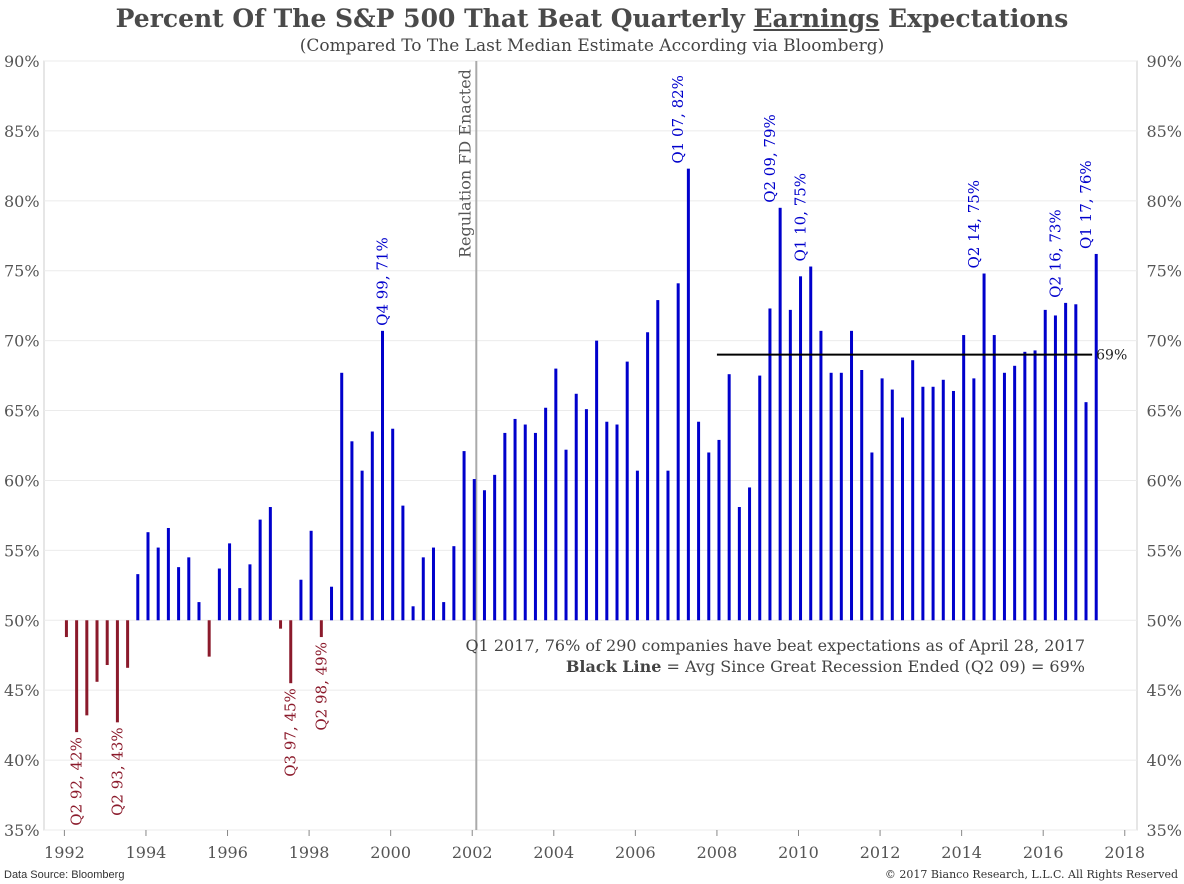  Describe the element at coordinates (1164, 411) in the screenshot. I see `y-tick-label-right: 65%` at that location.